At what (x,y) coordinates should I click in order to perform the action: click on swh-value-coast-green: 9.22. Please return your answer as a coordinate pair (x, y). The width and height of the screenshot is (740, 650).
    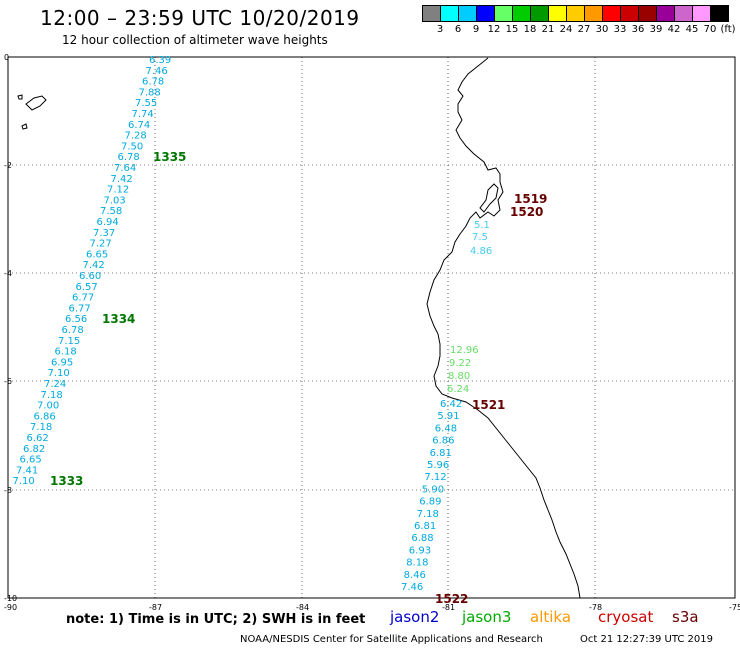
    Looking at the image, I should click on (460, 363).